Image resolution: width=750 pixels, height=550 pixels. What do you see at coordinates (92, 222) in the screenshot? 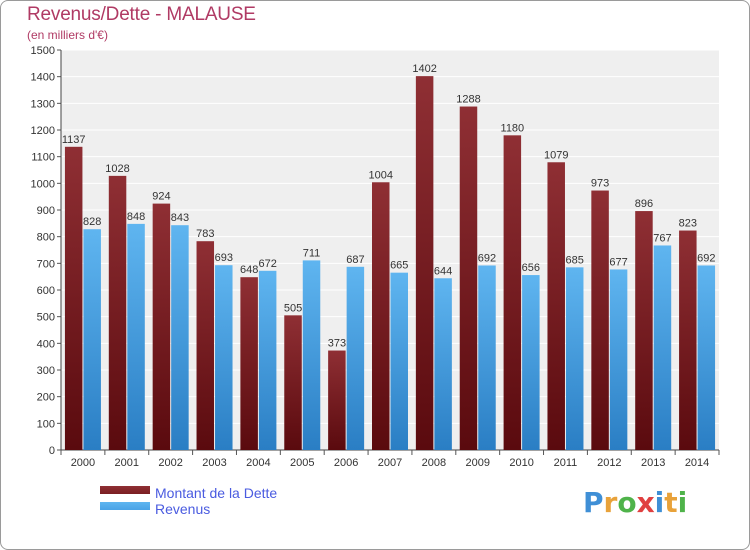
I see `data-label-revenus: 828` at bounding box center [92, 222].